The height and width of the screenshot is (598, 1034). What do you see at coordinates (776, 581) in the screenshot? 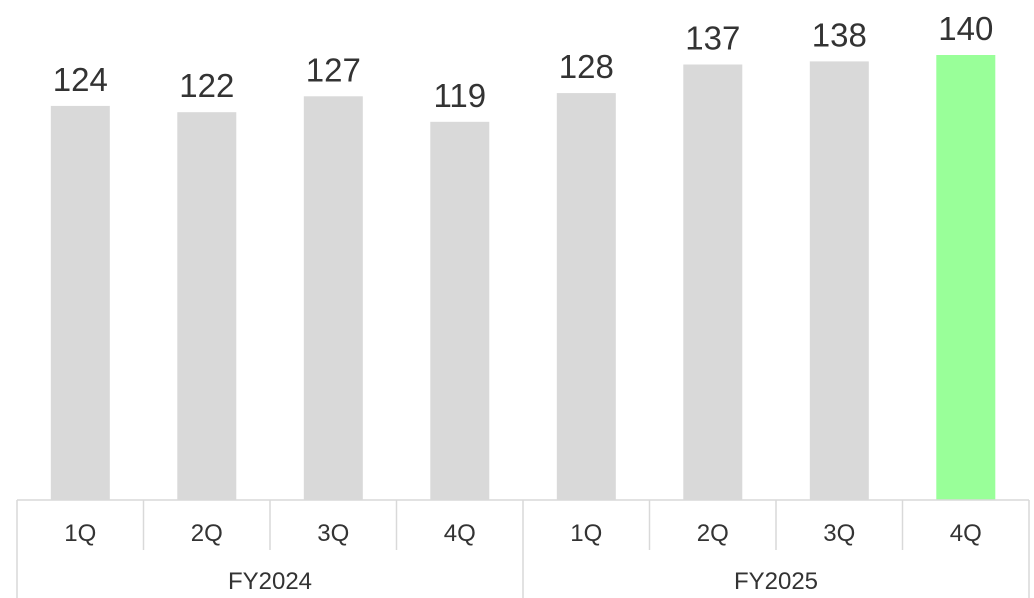
I see `group-label-fy2025: FY2025` at bounding box center [776, 581].